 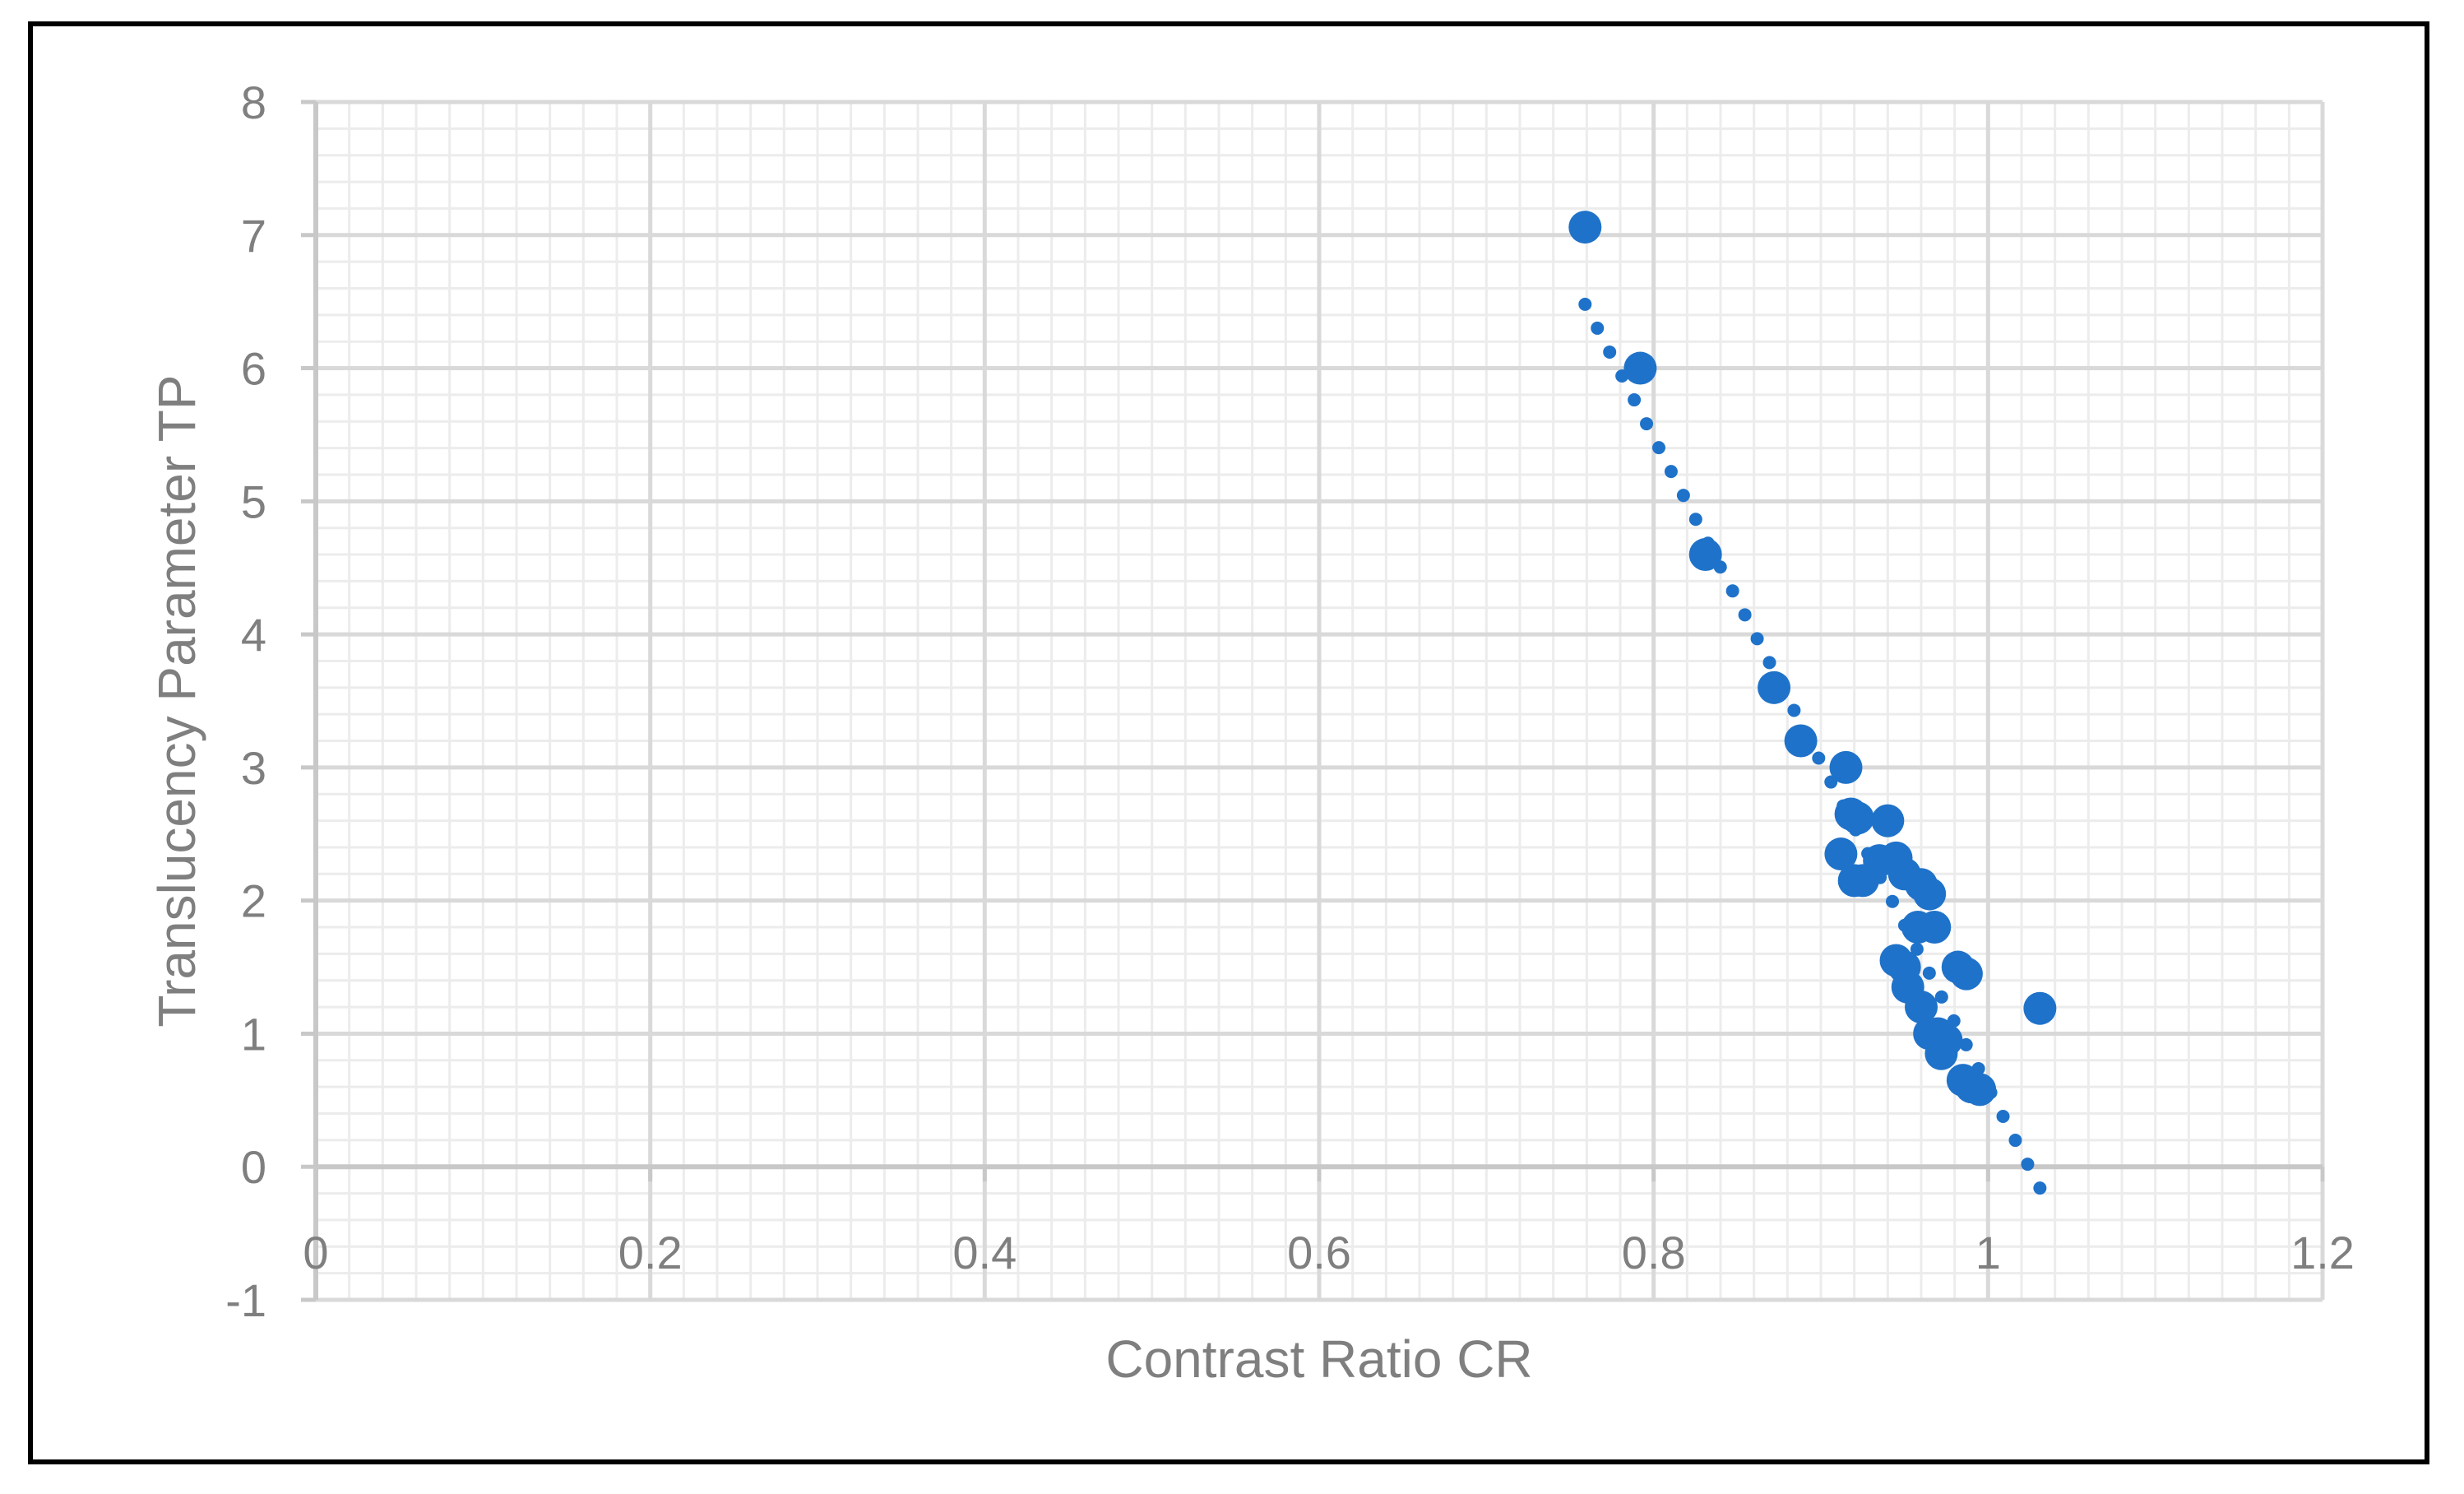 I want to click on y-tick-labels: -1 0 1 2 3 4 5 6 7 8, so click(x=245, y=701).